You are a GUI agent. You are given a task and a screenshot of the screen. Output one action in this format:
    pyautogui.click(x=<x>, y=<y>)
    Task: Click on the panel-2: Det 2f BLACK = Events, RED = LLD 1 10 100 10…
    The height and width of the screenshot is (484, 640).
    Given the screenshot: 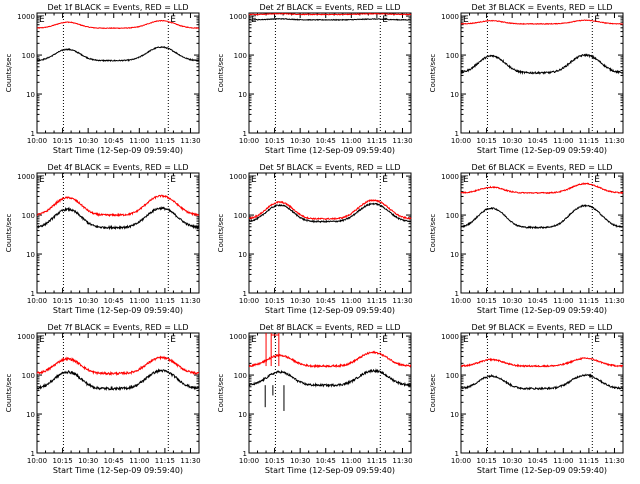 What is the action you would take?
    pyautogui.click(x=315, y=79)
    